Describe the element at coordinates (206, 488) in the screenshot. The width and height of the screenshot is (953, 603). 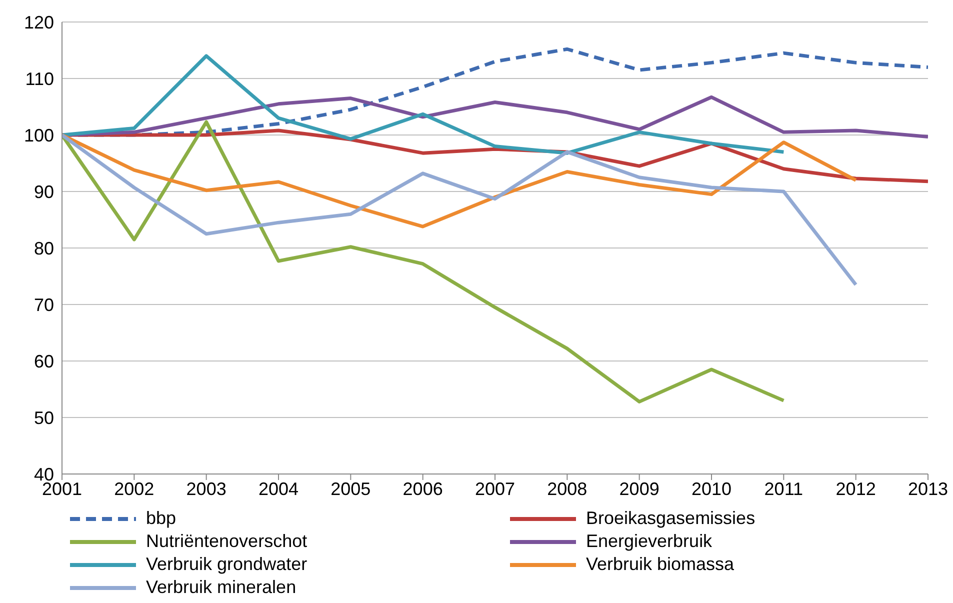
I see `x-tick-label: 2003` at that location.